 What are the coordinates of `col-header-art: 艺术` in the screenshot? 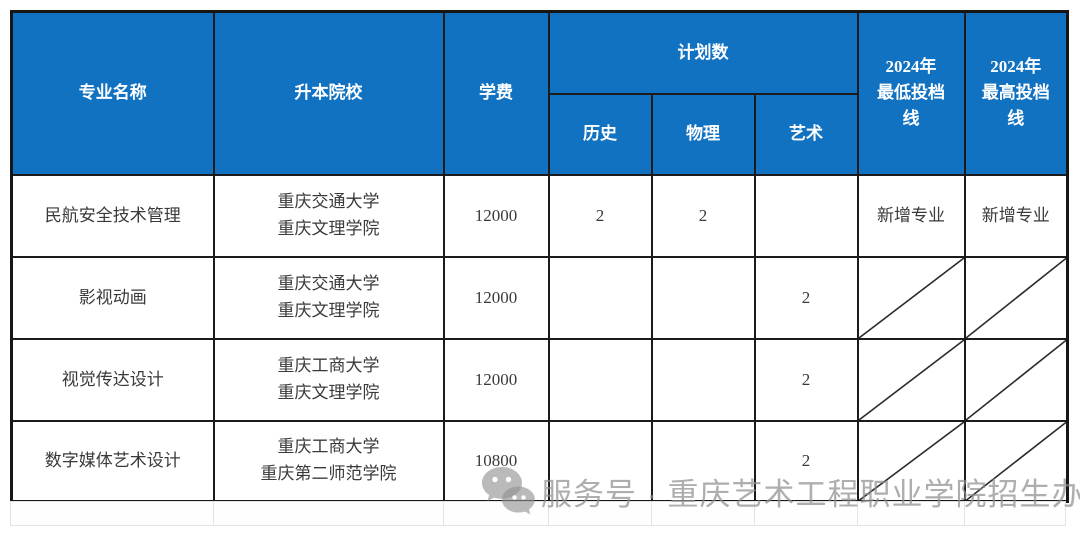 It's located at (806, 134).